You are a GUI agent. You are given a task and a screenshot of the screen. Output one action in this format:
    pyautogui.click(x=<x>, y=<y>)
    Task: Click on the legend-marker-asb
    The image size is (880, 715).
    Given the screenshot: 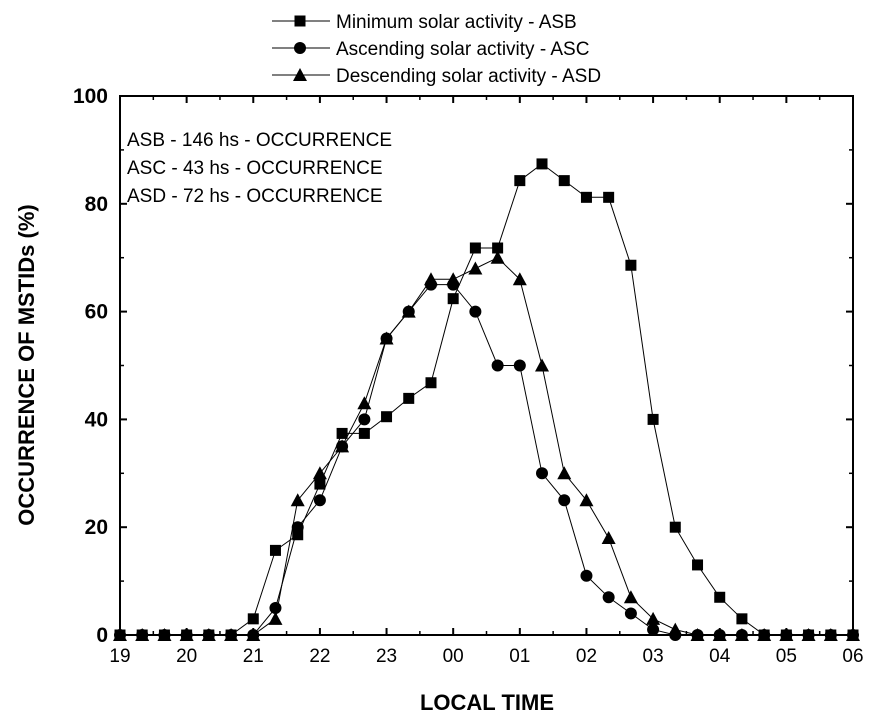 What is the action you would take?
    pyautogui.click(x=300, y=21)
    